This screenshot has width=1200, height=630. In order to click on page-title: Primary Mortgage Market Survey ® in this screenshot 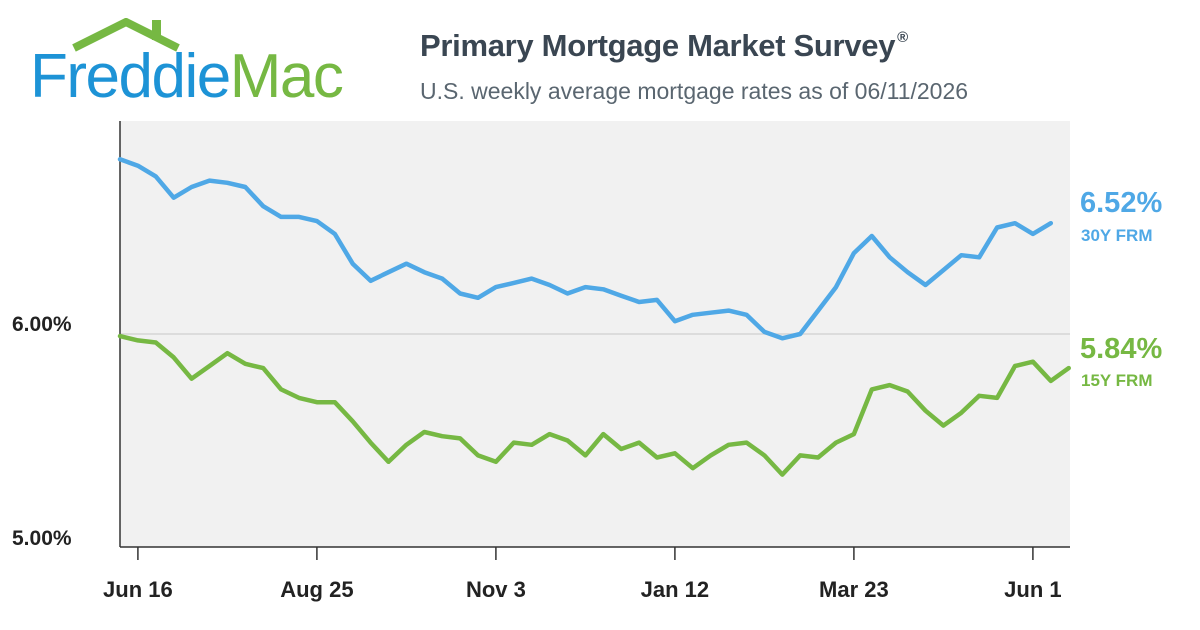, I will do `click(664, 46)`.